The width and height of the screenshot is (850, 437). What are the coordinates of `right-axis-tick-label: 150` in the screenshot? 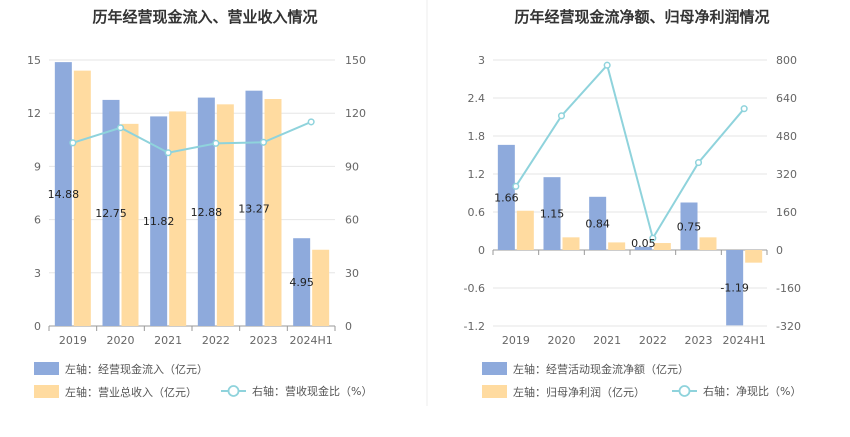 It's located at (355, 60).